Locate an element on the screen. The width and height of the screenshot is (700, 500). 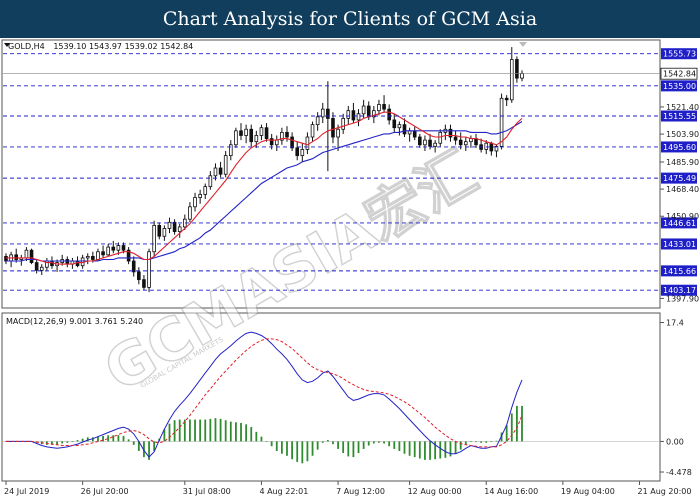
level-label: 1446.61 is located at coordinates (679, 223).